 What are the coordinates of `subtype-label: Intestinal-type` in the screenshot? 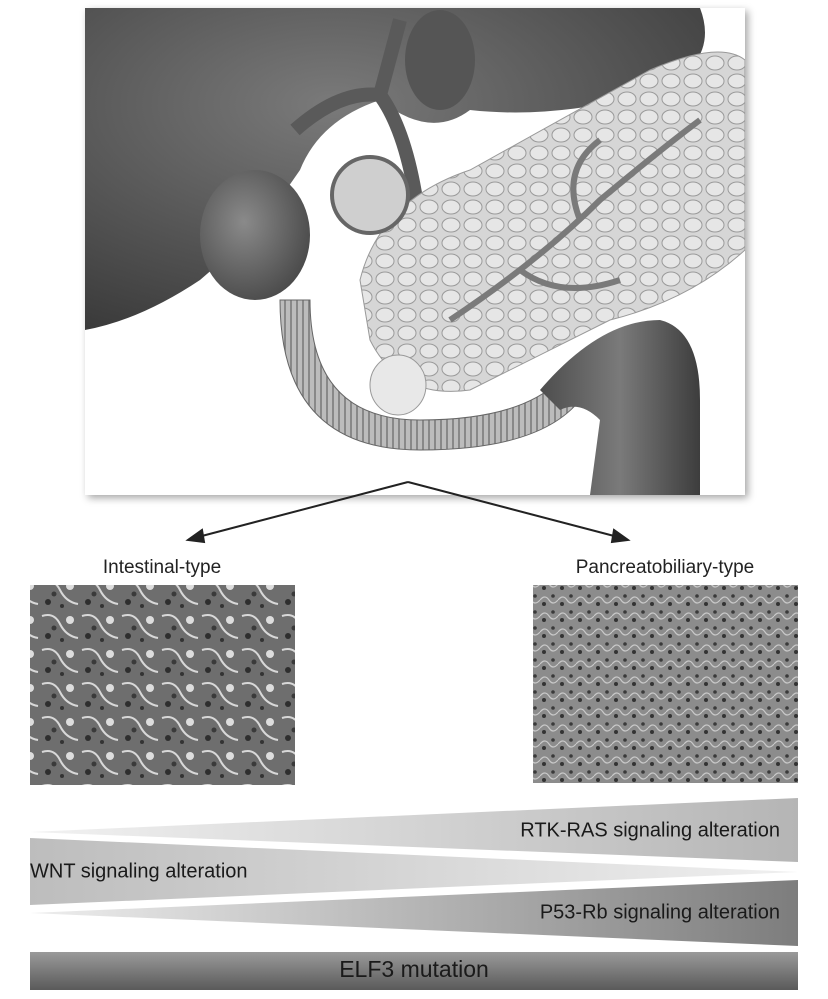 It's located at (162, 567).